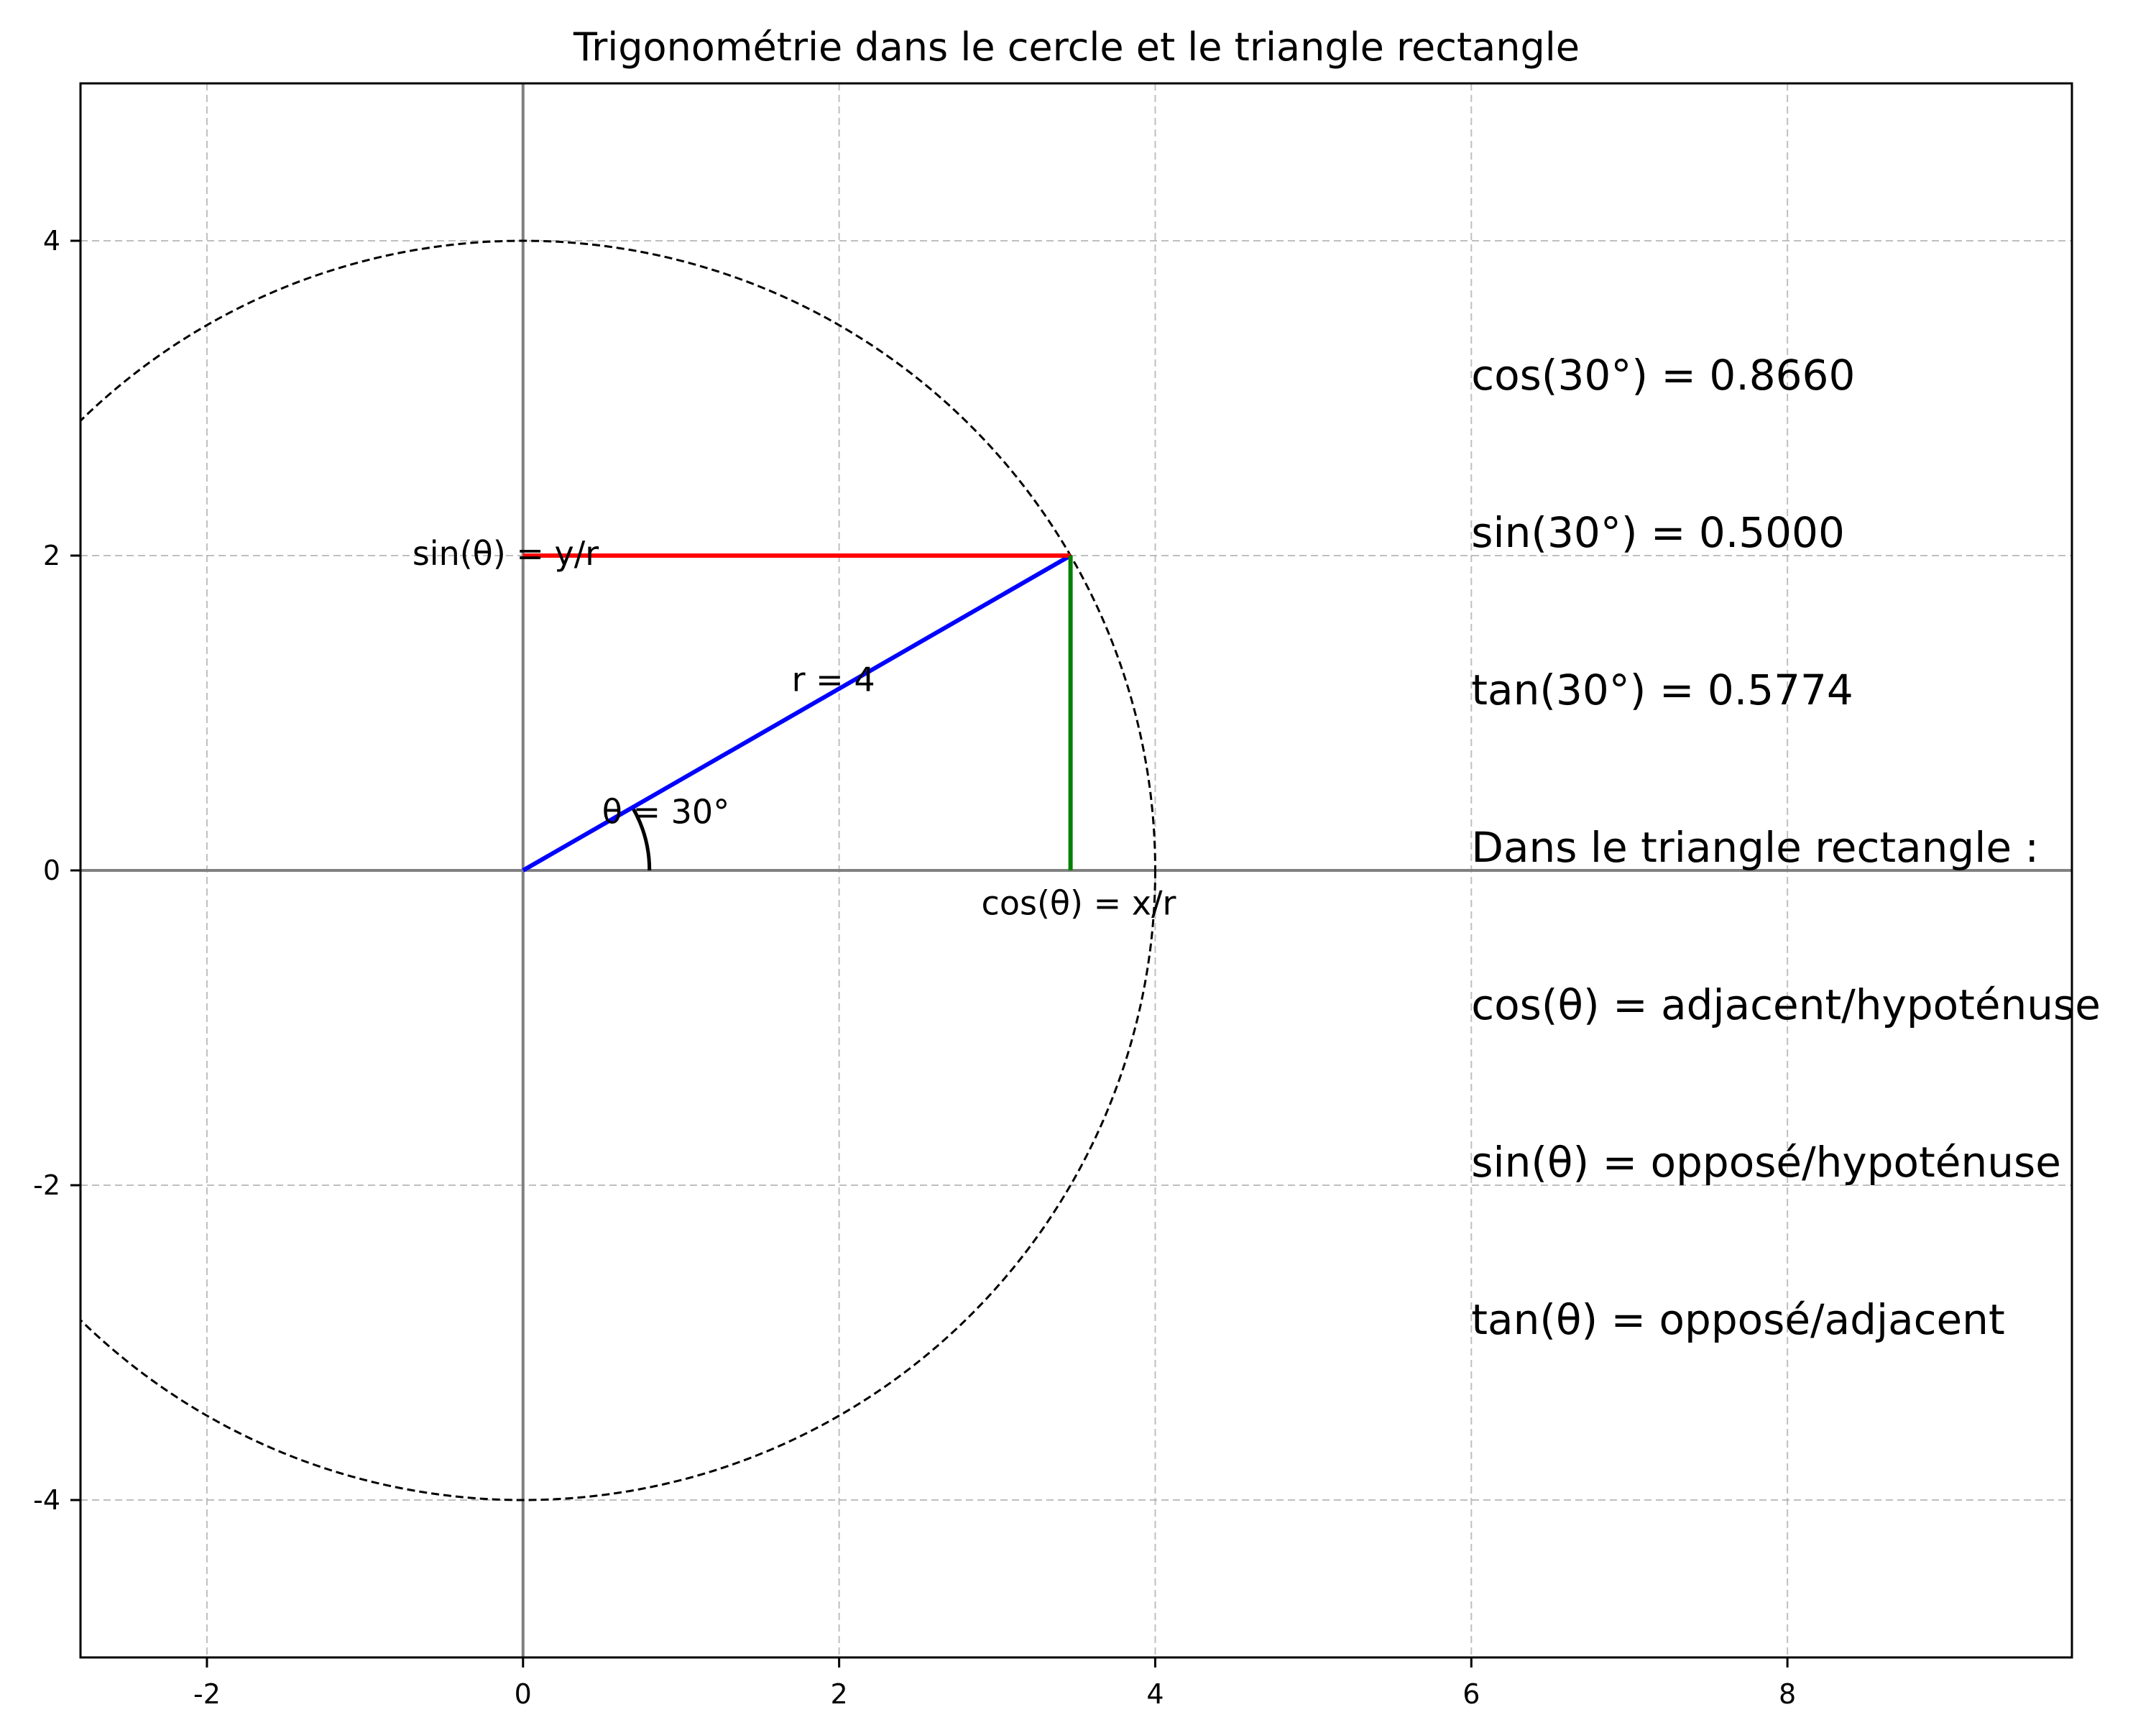 The width and height of the screenshot is (2156, 1725). What do you see at coordinates (1787, 1694) in the screenshot?
I see `x-tick-label: 8` at bounding box center [1787, 1694].